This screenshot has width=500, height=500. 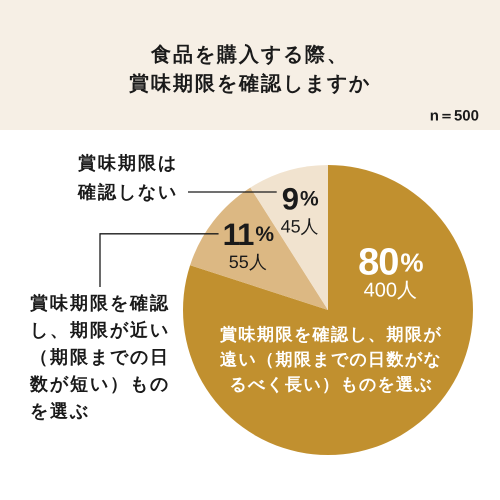 What do you see at coordinates (250, 69) in the screenshot?
I see `title: 食品を購入する際、賞味期限を確認しますか` at bounding box center [250, 69].